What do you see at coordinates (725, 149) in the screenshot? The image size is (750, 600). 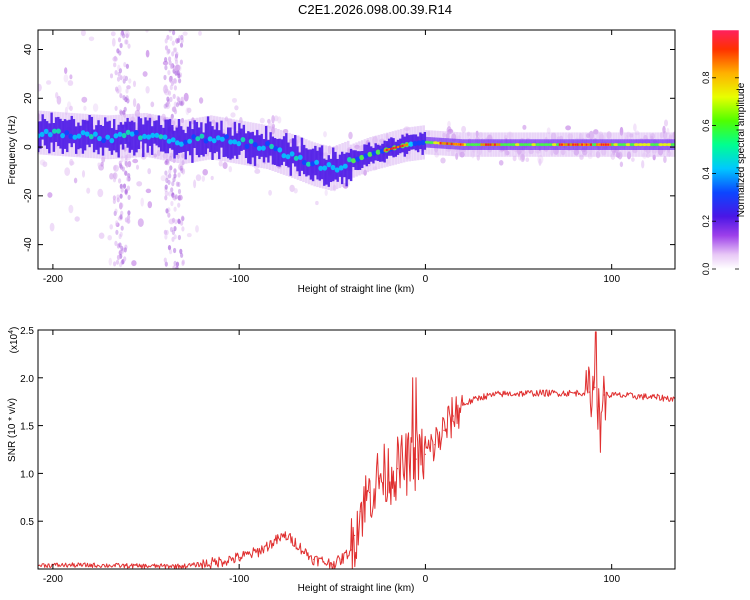 I see `colorbar-gradient` at bounding box center [725, 149].